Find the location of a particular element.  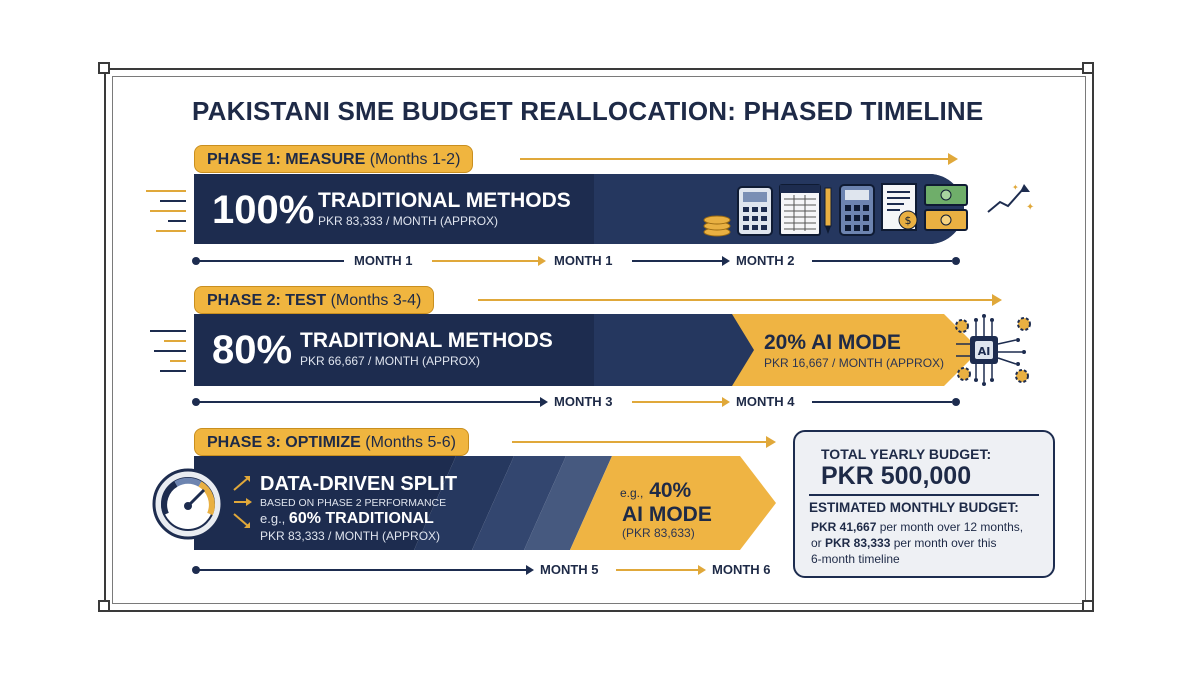

phase3-split-band is located at coordinates (485, 503).